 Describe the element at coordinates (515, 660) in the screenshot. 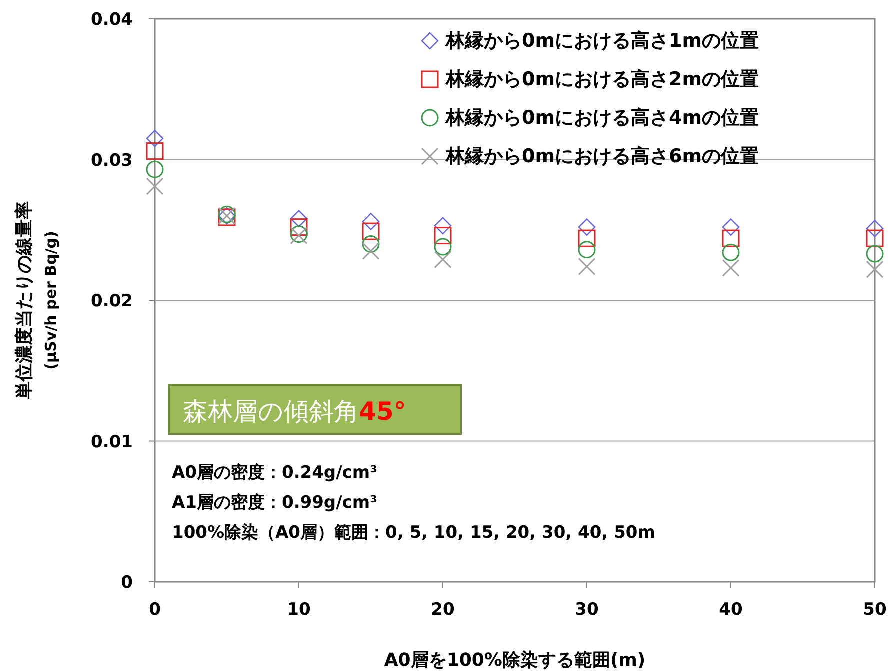

I see `x-axis-title: A0層を100%除染する範囲(m)` at that location.